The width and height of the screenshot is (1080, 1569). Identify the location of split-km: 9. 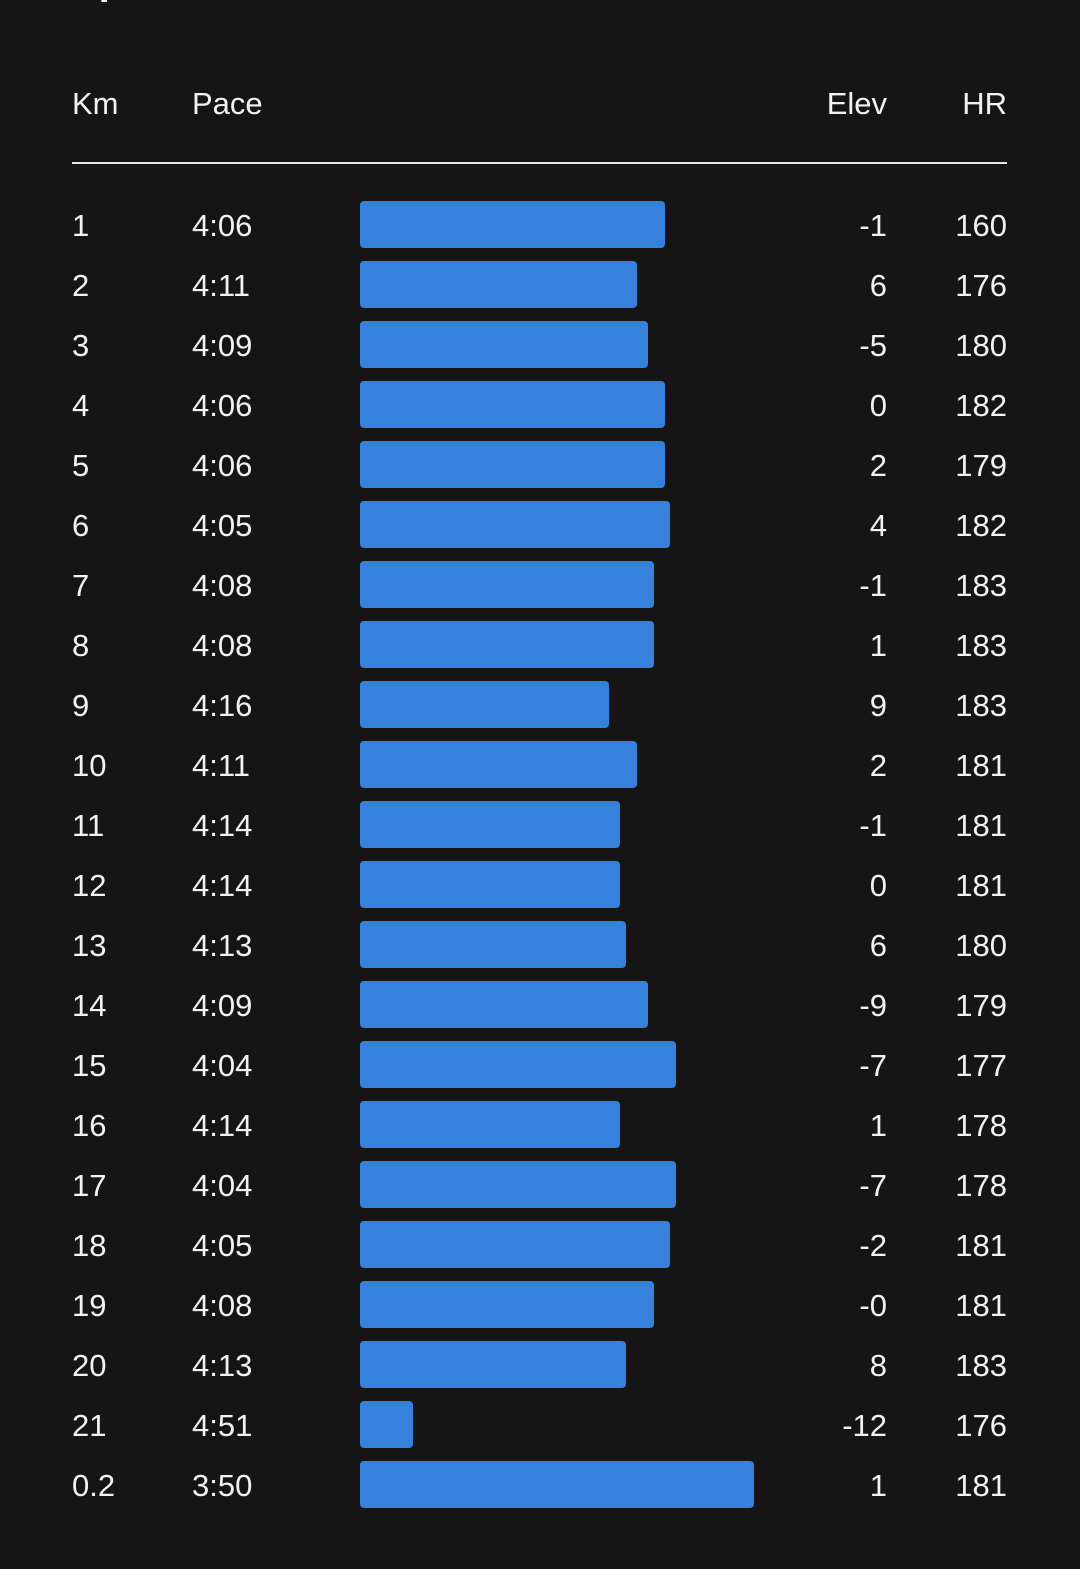
(81, 705).